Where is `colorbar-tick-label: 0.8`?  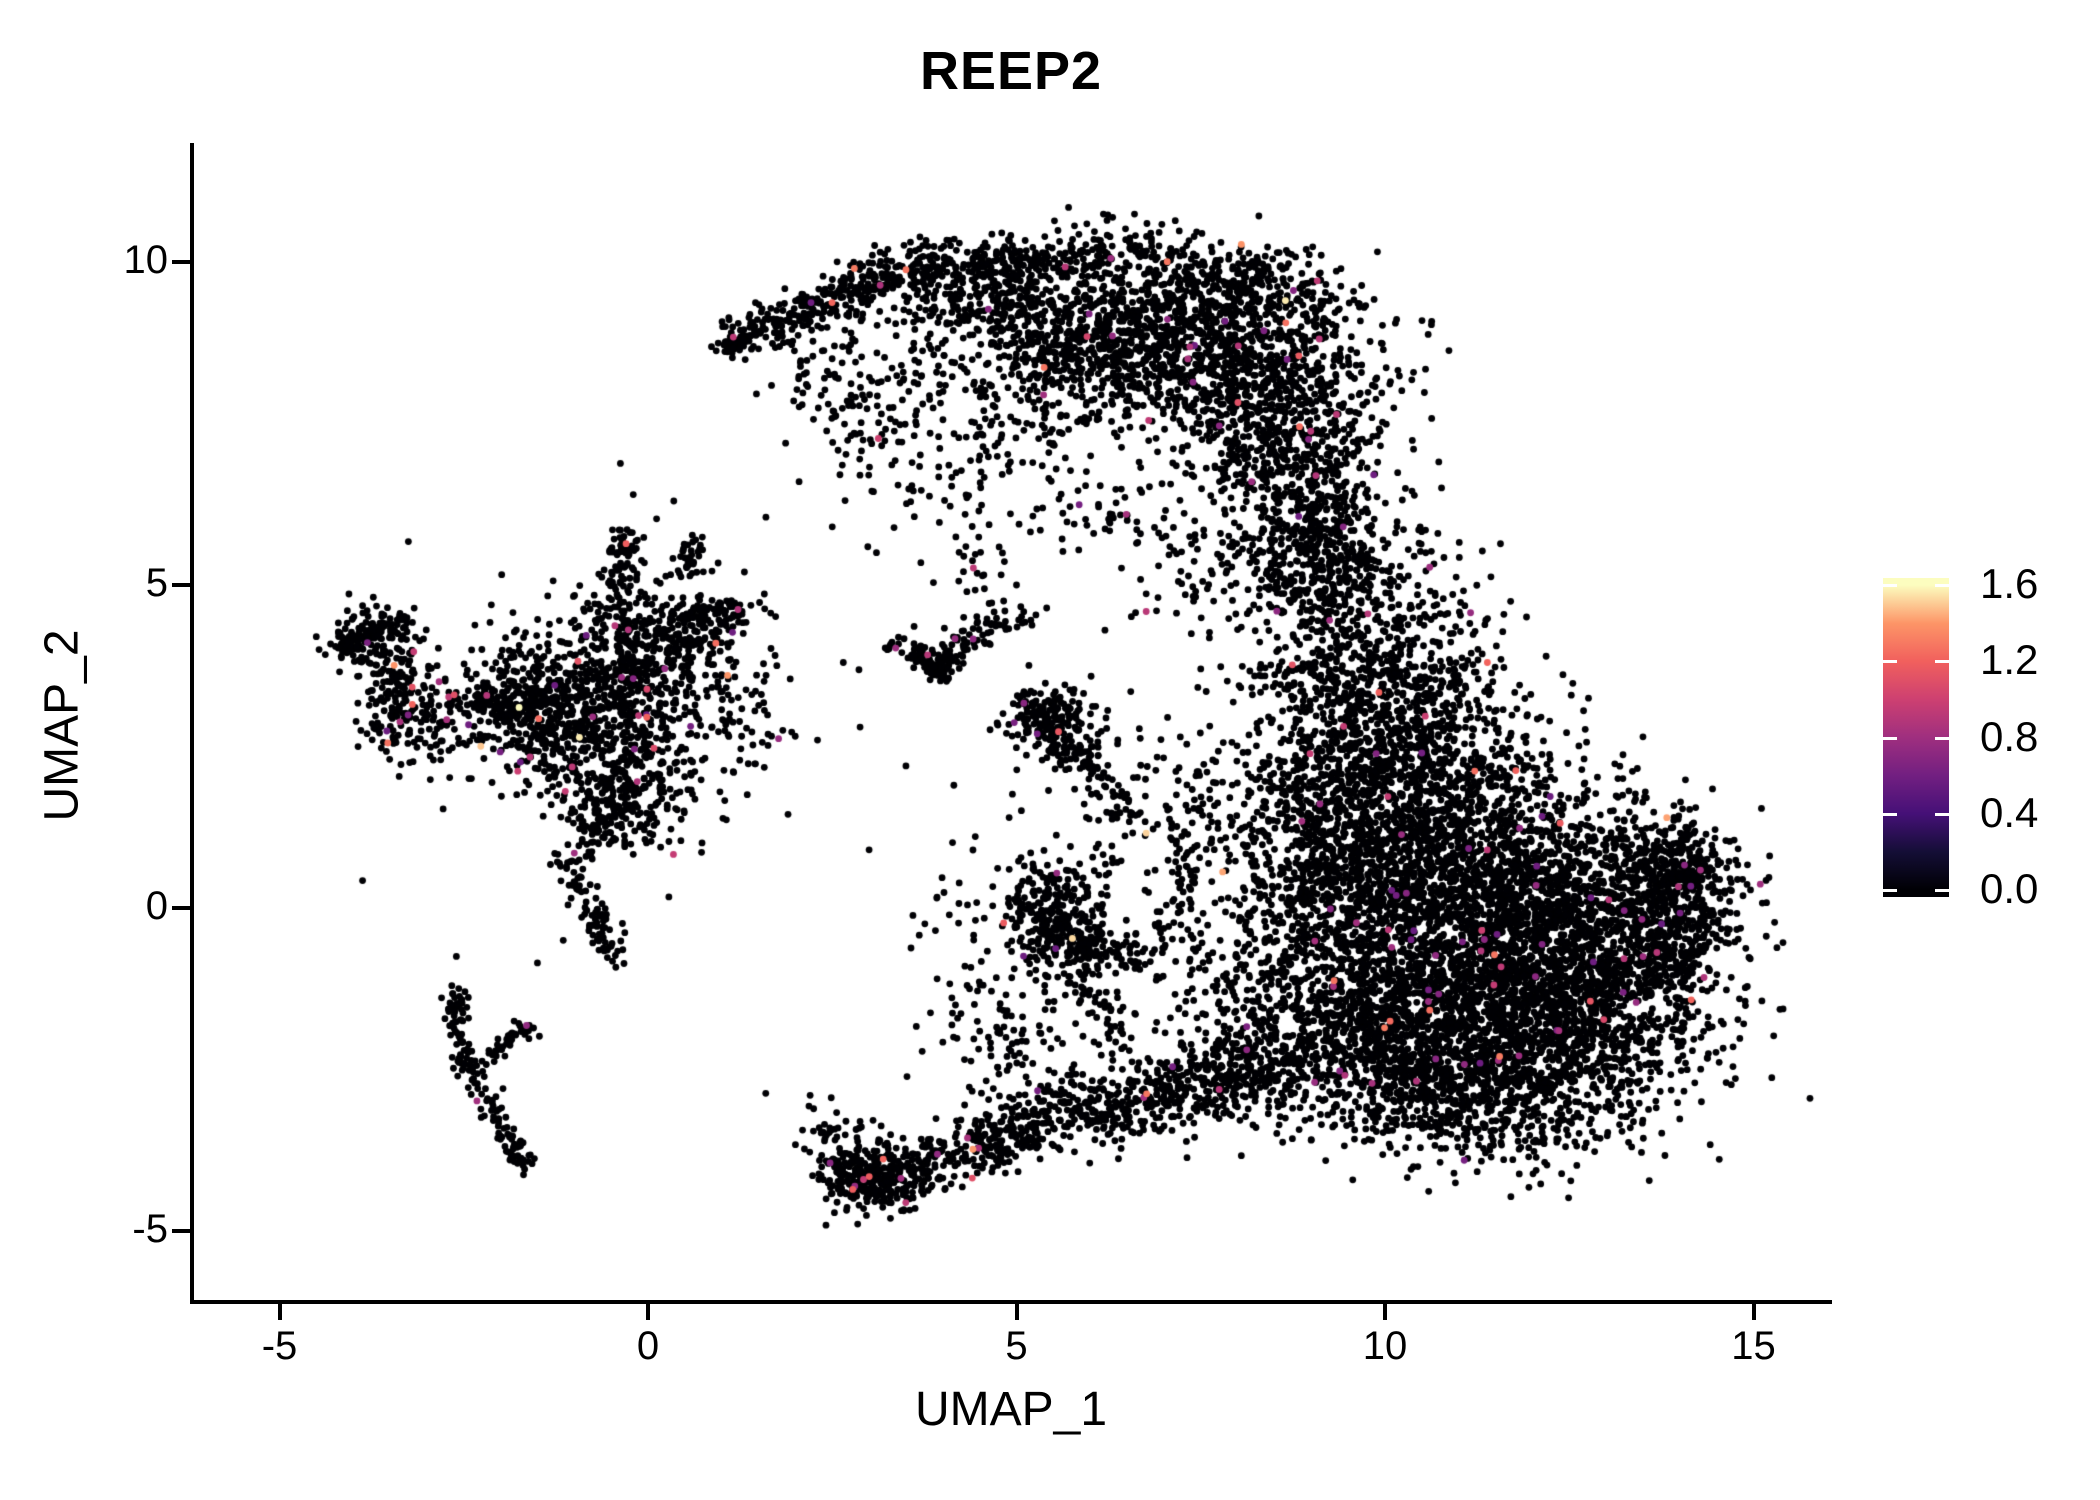
colorbar-tick-label: 0.8 is located at coordinates (2009, 736).